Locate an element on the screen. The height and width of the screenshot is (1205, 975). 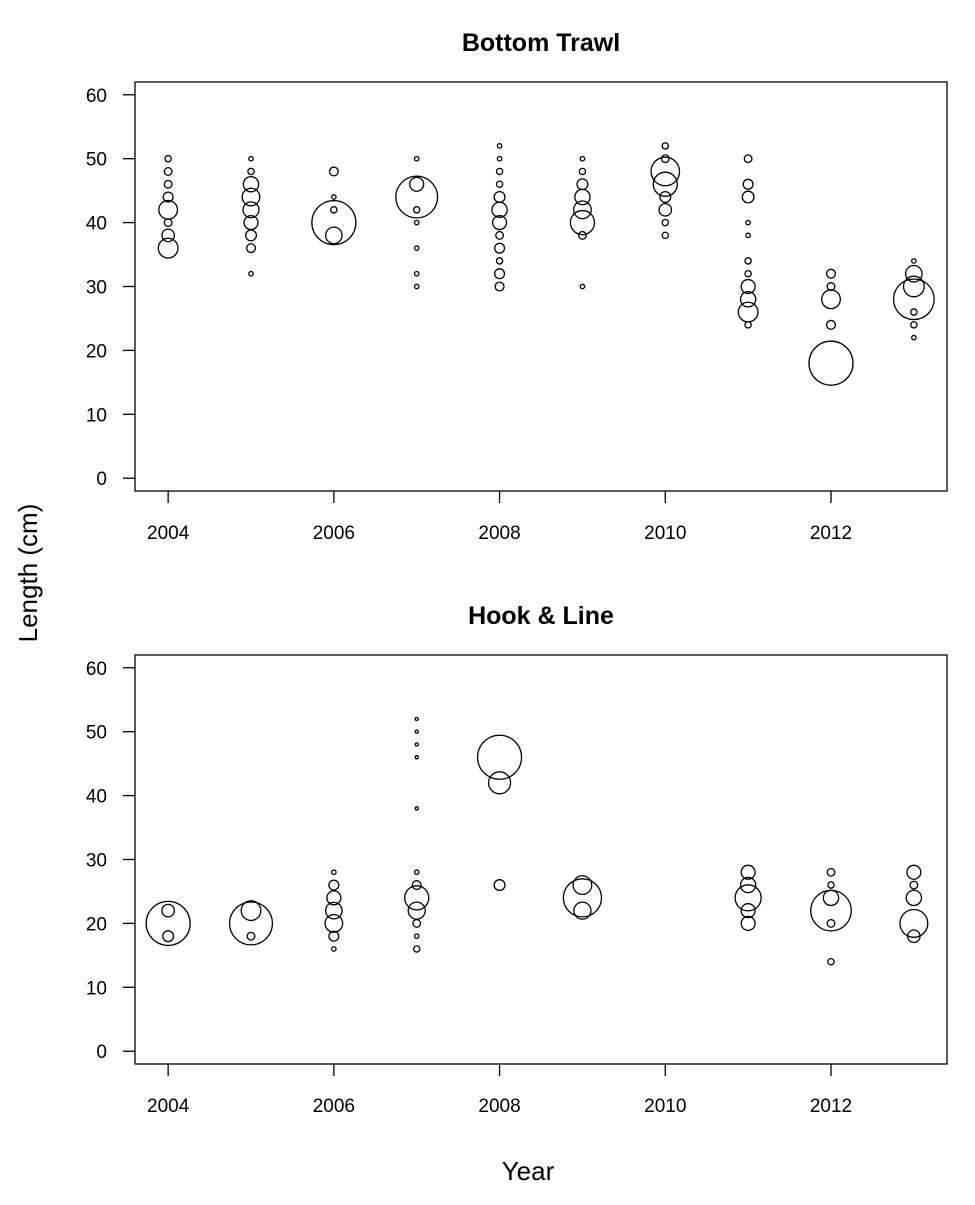
x-axis: 2004 2006 2008 2010 2012 is located at coordinates (499, 1090).